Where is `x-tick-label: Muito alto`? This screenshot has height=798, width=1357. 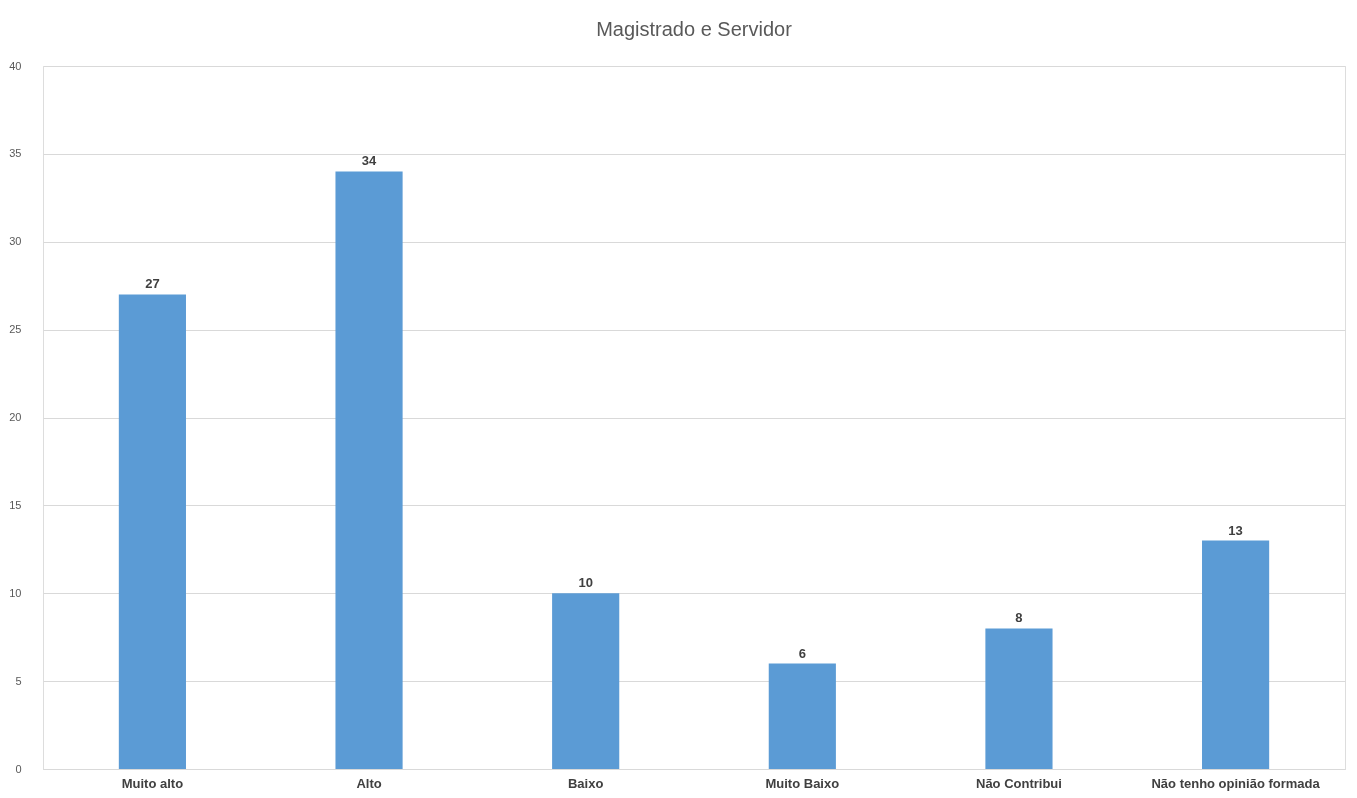 x-tick-label: Muito alto is located at coordinates (152, 783).